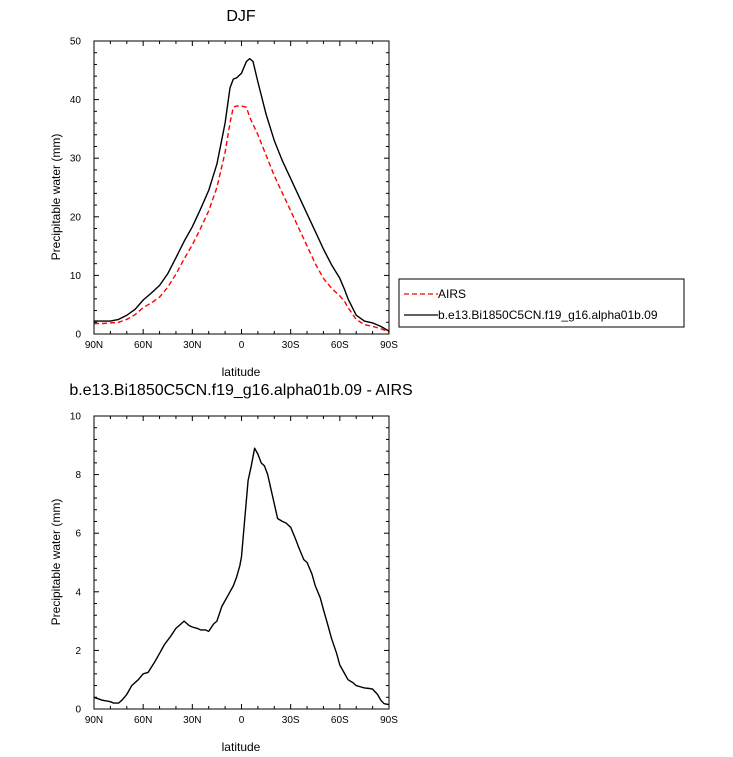 The height and width of the screenshot is (757, 733). Describe the element at coordinates (241, 747) in the screenshot. I see `difference-x-axis-label: latitude` at that location.